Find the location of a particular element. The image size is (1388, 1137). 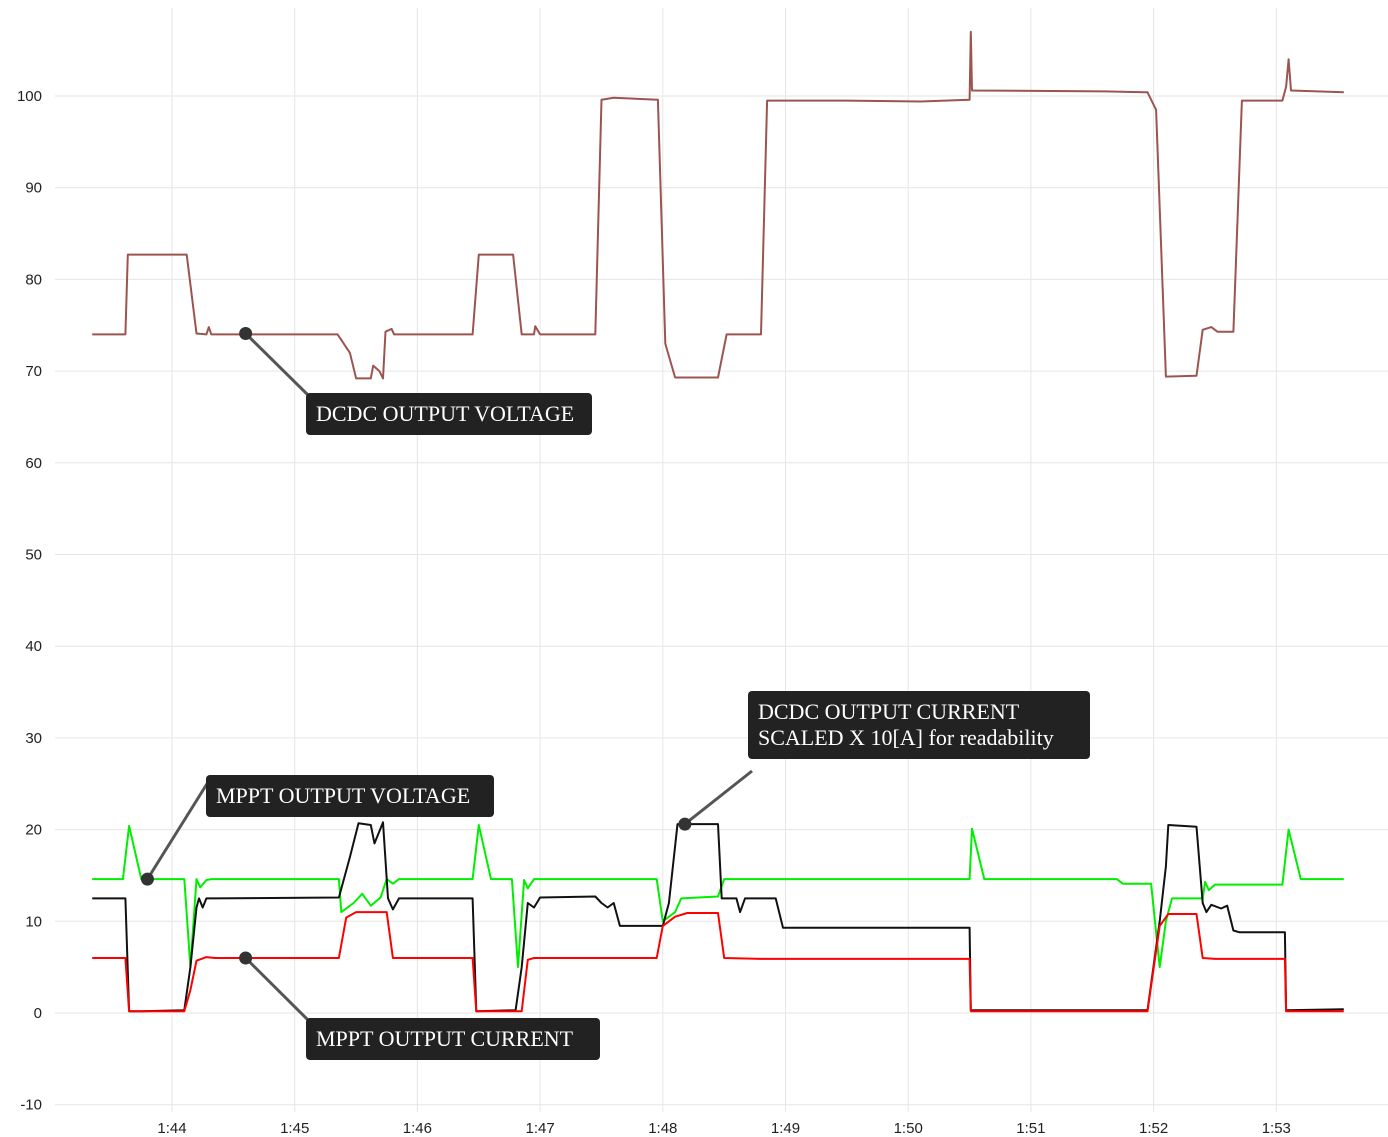

y-tick-label: 40 is located at coordinates (33, 646).